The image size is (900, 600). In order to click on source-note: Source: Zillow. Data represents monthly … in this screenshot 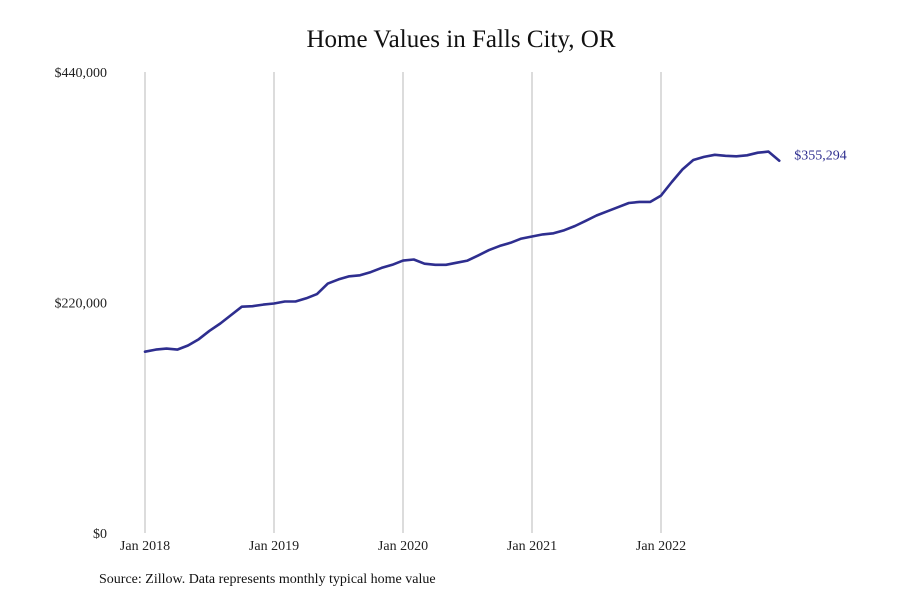, I will do `click(267, 579)`.